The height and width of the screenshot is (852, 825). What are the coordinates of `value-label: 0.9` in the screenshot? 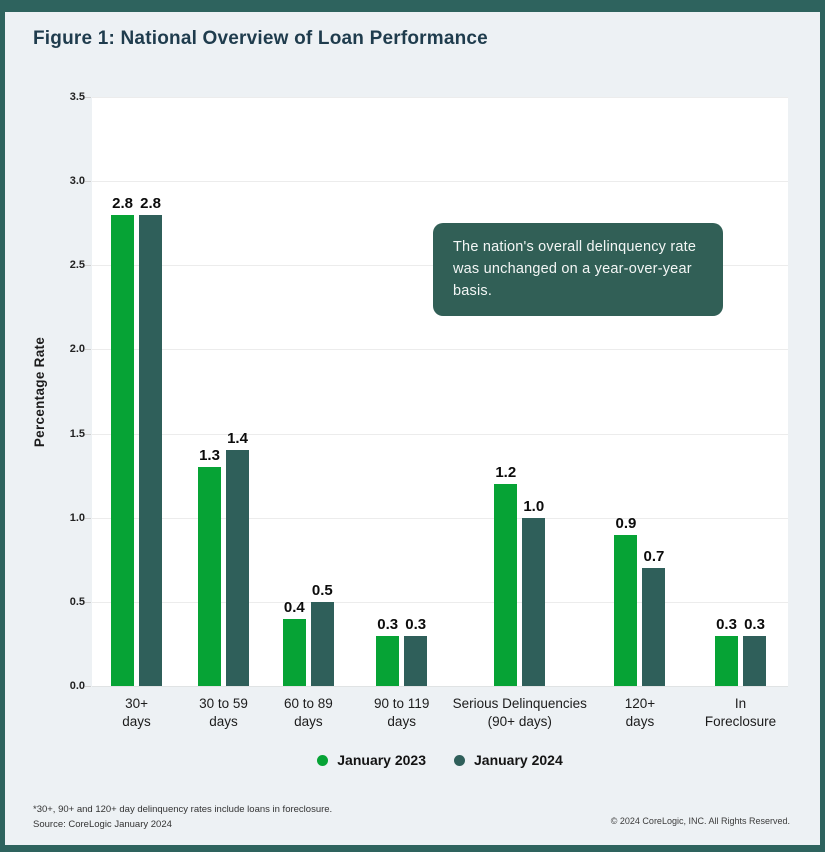 It's located at (626, 523).